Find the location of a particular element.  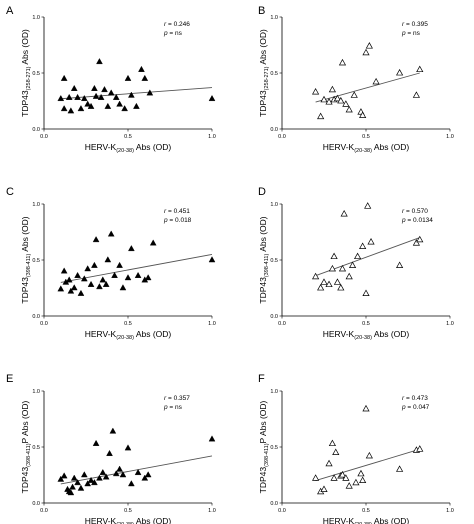

y-axis-label: TDP43(258-271) Abs (OD) is located at coordinates (264, 73).